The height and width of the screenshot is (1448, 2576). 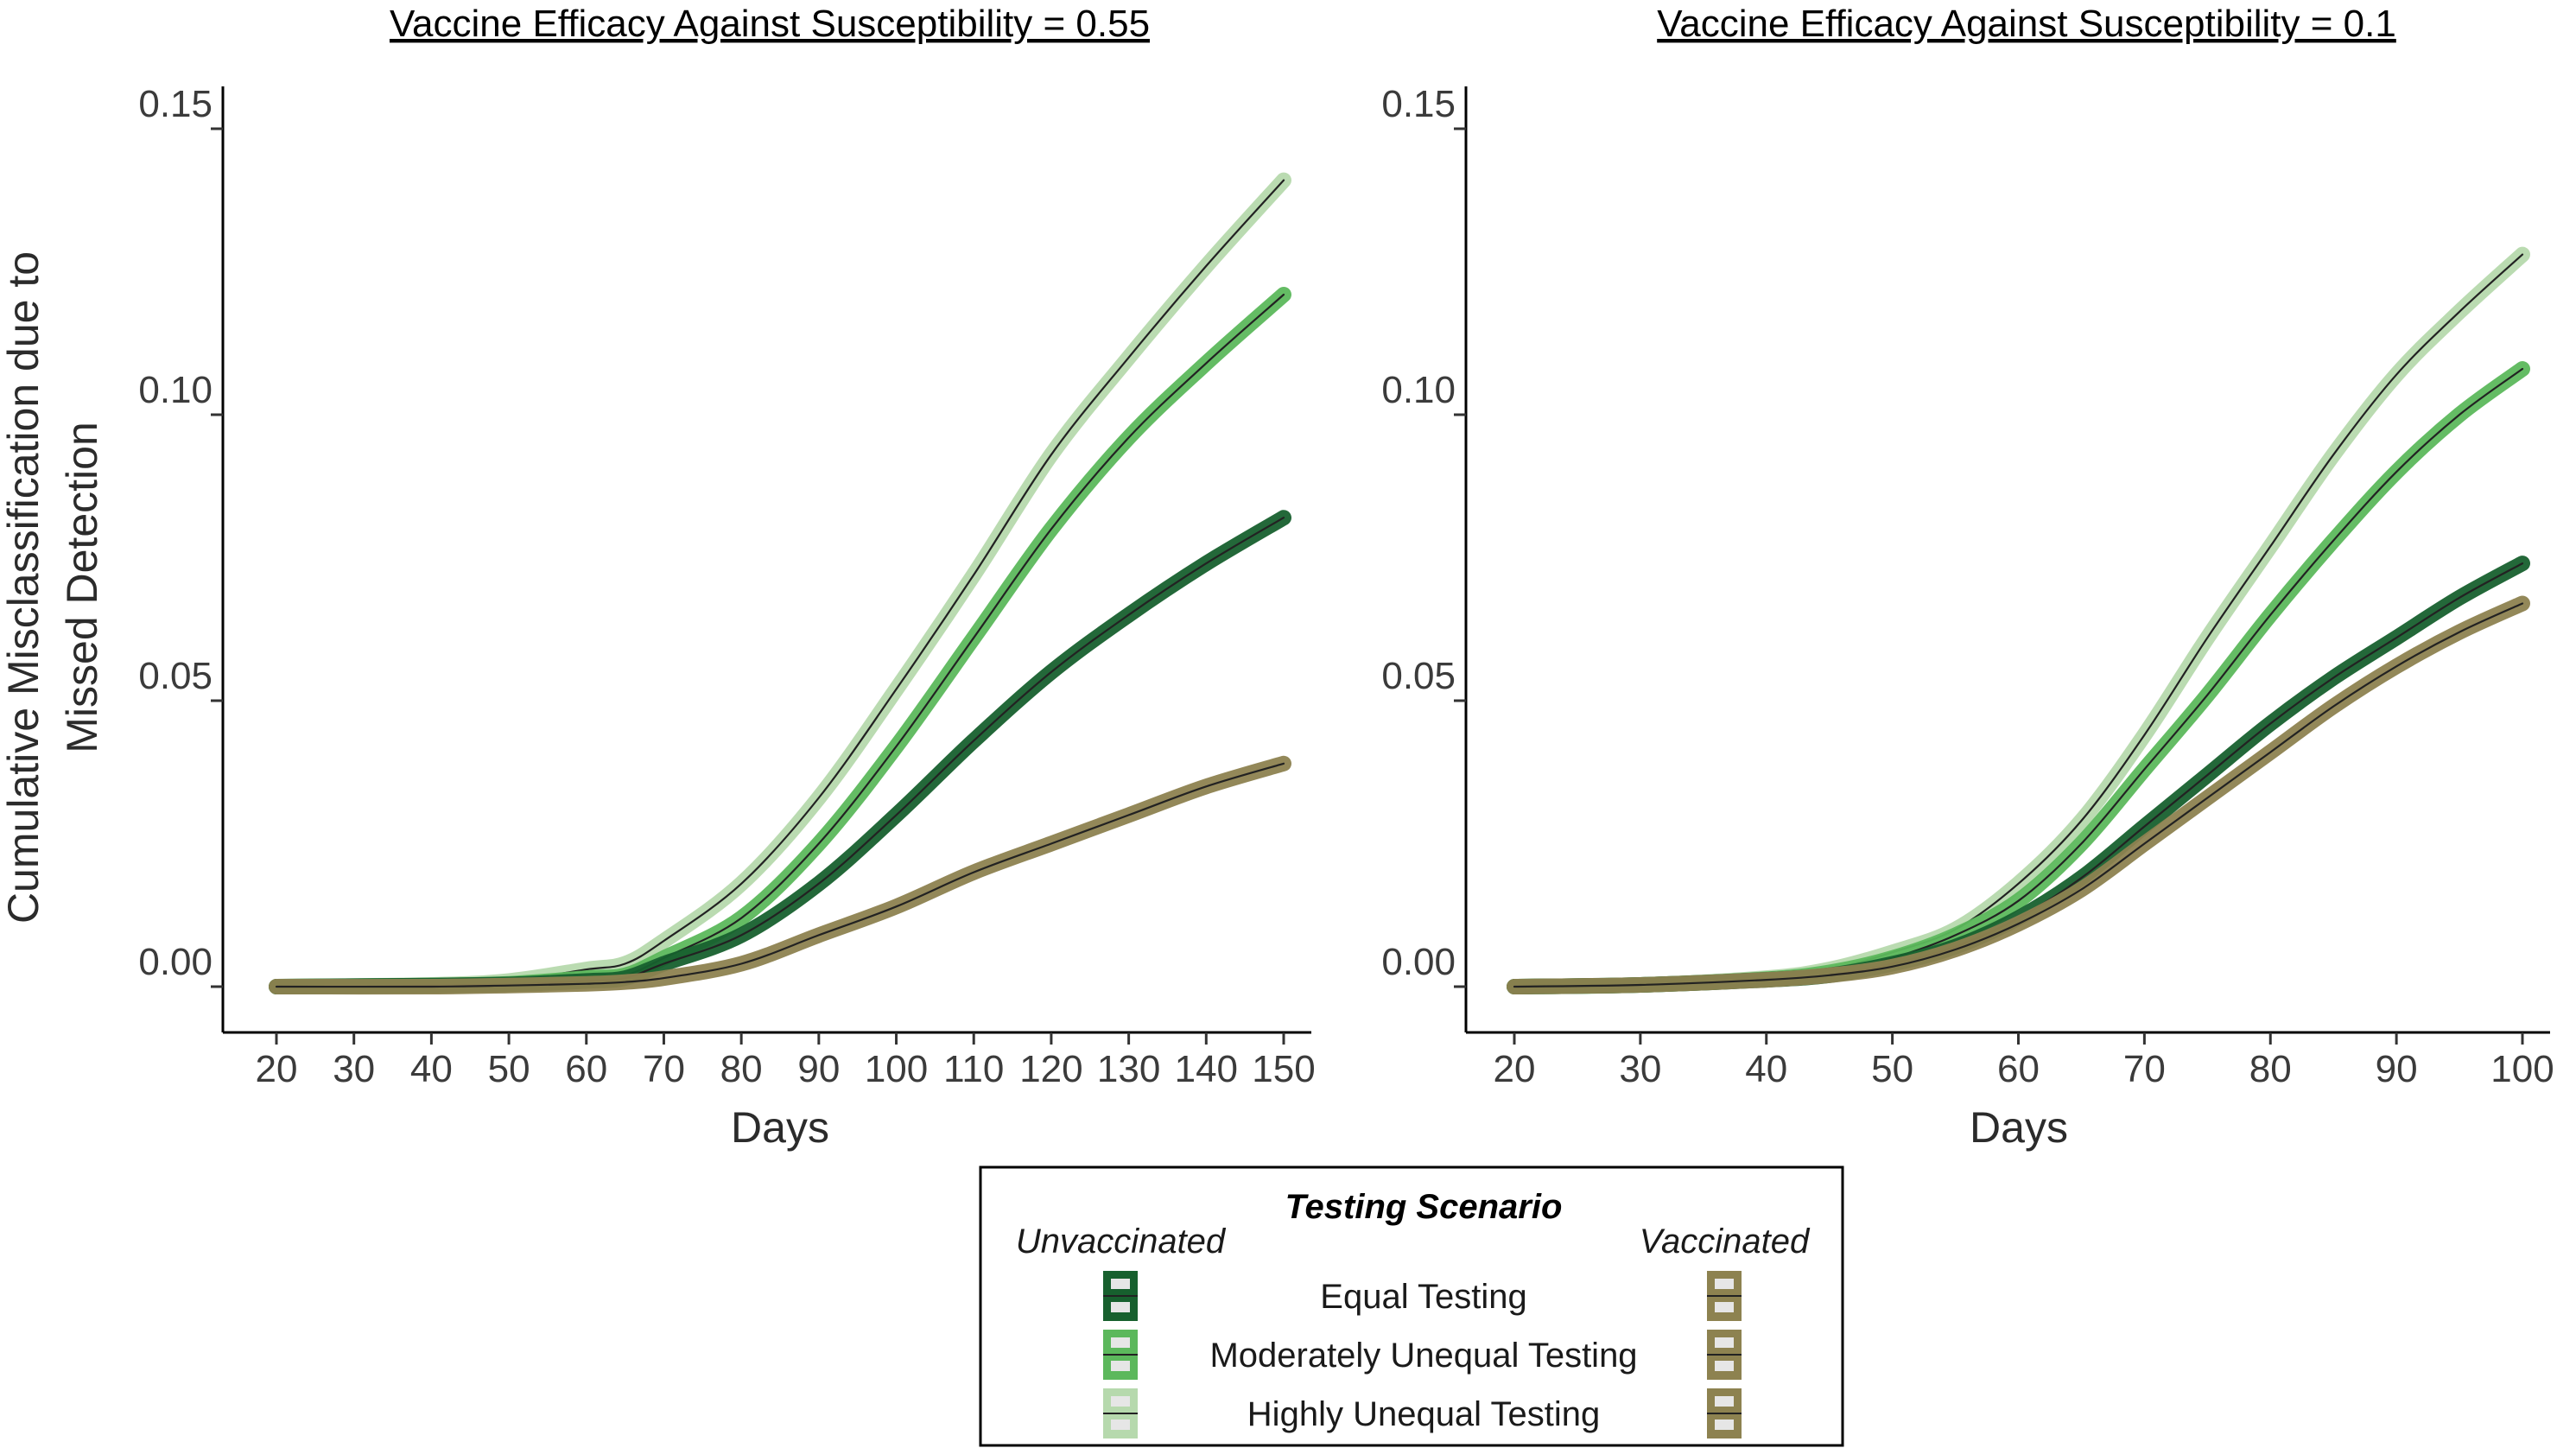 I want to click on legend-title: Testing Scenario, so click(x=1424, y=1207).